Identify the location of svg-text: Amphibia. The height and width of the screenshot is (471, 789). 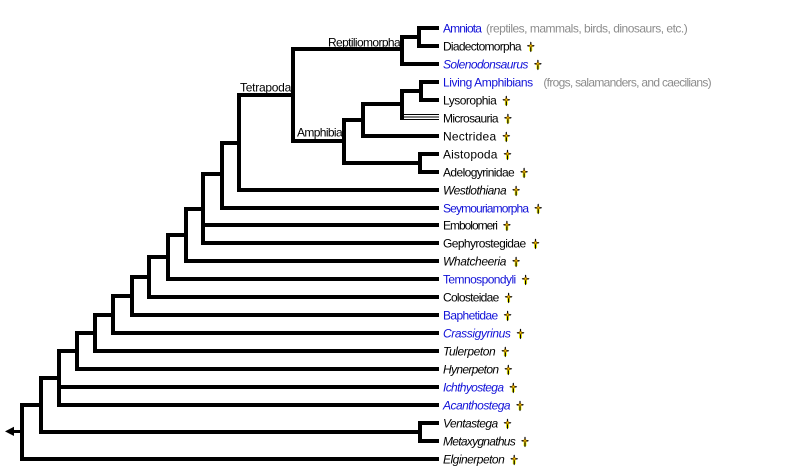
(320, 132).